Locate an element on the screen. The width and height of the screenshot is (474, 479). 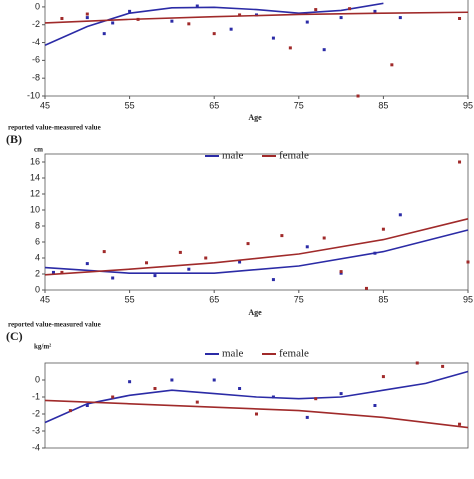
y-tick-label: 10 is located at coordinates (35, 209).